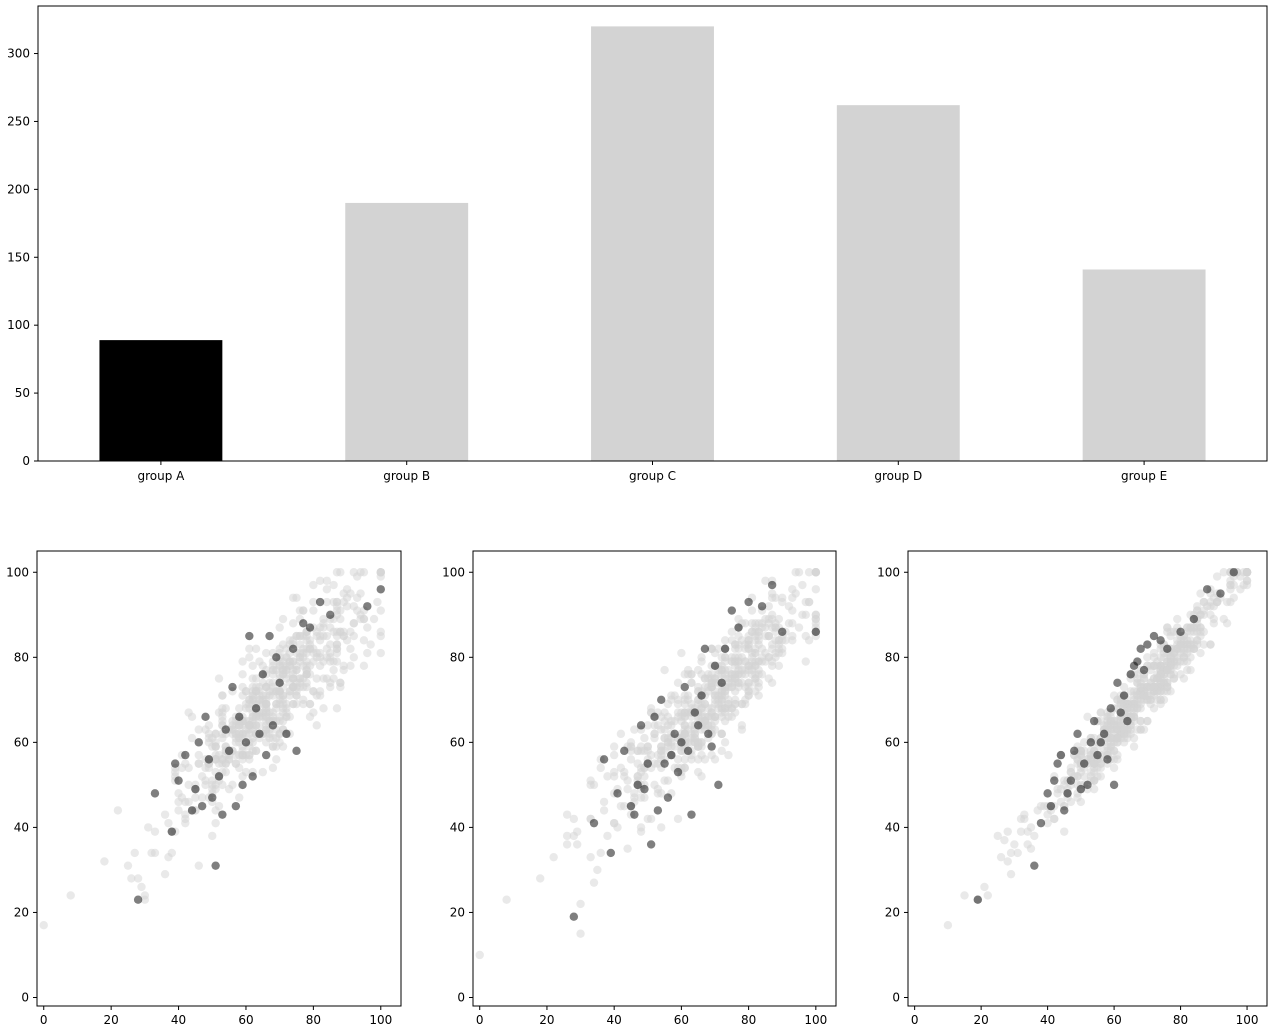  What do you see at coordinates (652, 476) in the screenshot?
I see `x-tick-label: group C` at bounding box center [652, 476].